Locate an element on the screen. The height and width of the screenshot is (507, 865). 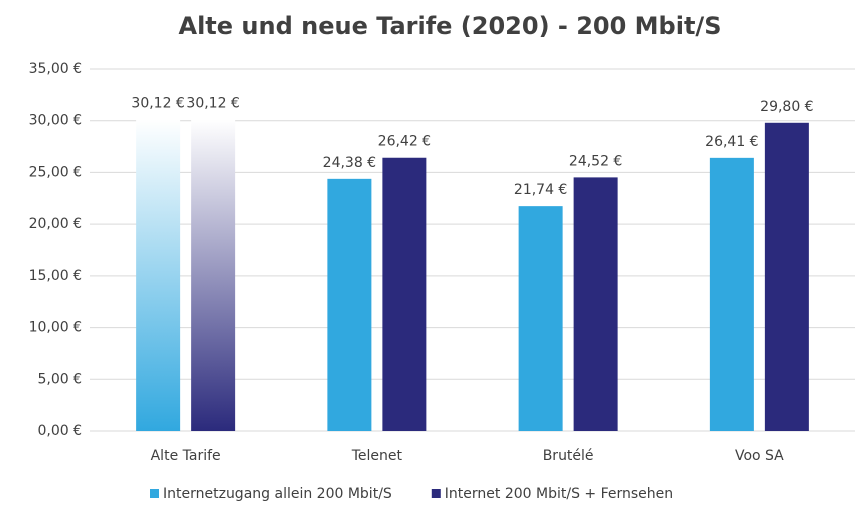
value-label: 26,42 € is located at coordinates (404, 142).